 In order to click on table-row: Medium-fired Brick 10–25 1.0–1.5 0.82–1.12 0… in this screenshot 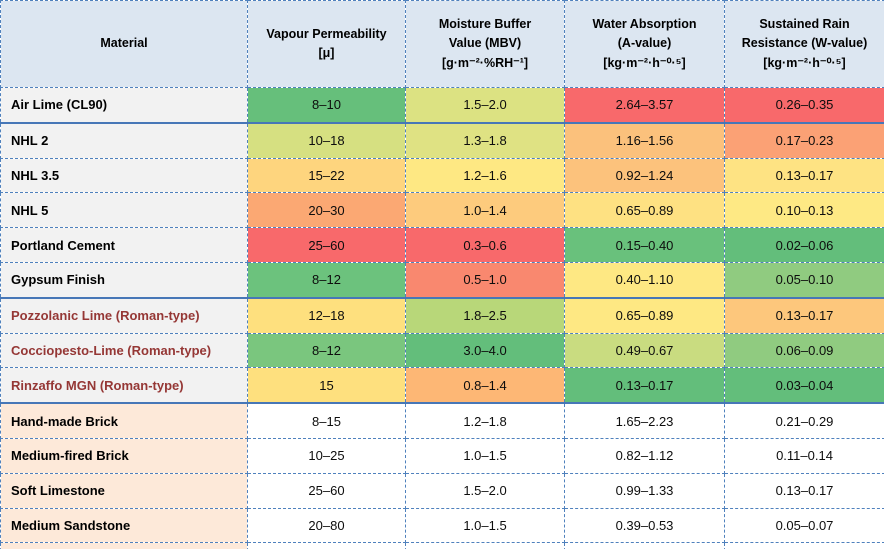, I will do `click(442, 455)`.